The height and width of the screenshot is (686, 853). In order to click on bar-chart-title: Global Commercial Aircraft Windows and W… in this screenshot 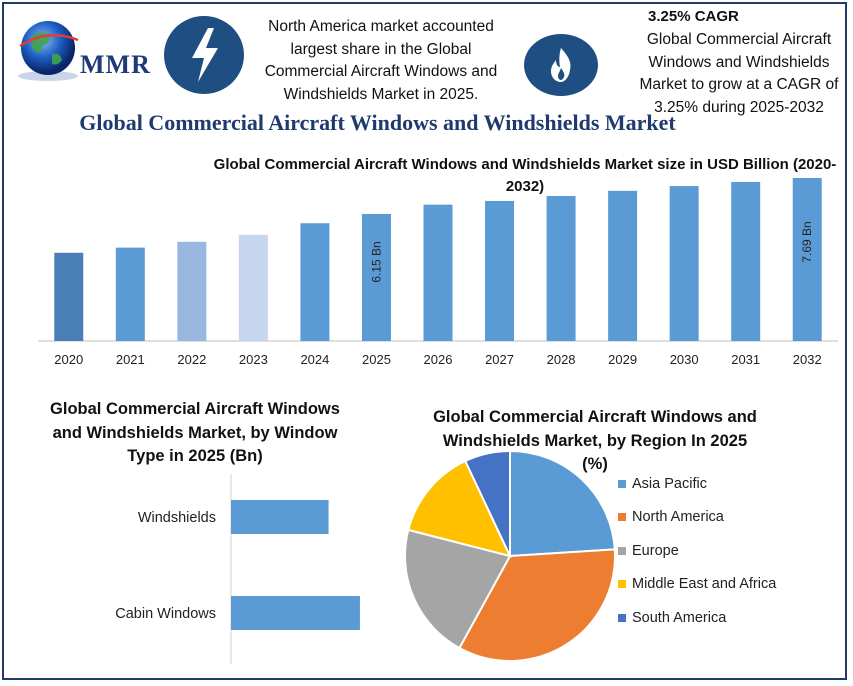, I will do `click(525, 175)`.